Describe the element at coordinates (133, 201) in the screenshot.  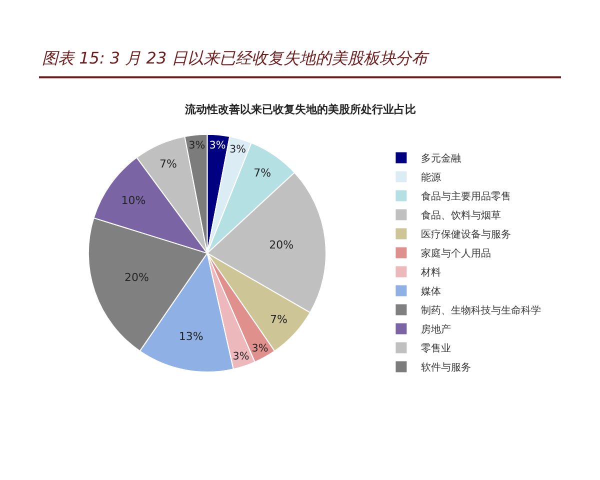
I see `data-label: 10%` at that location.